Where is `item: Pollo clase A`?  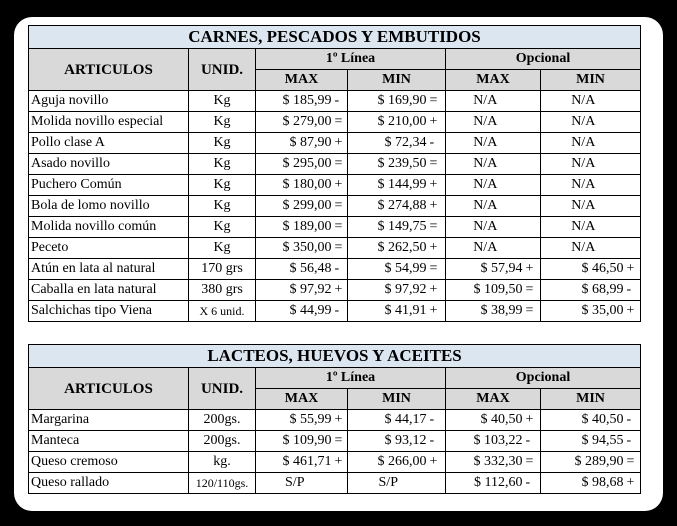 item: Pollo clase A is located at coordinates (108, 143).